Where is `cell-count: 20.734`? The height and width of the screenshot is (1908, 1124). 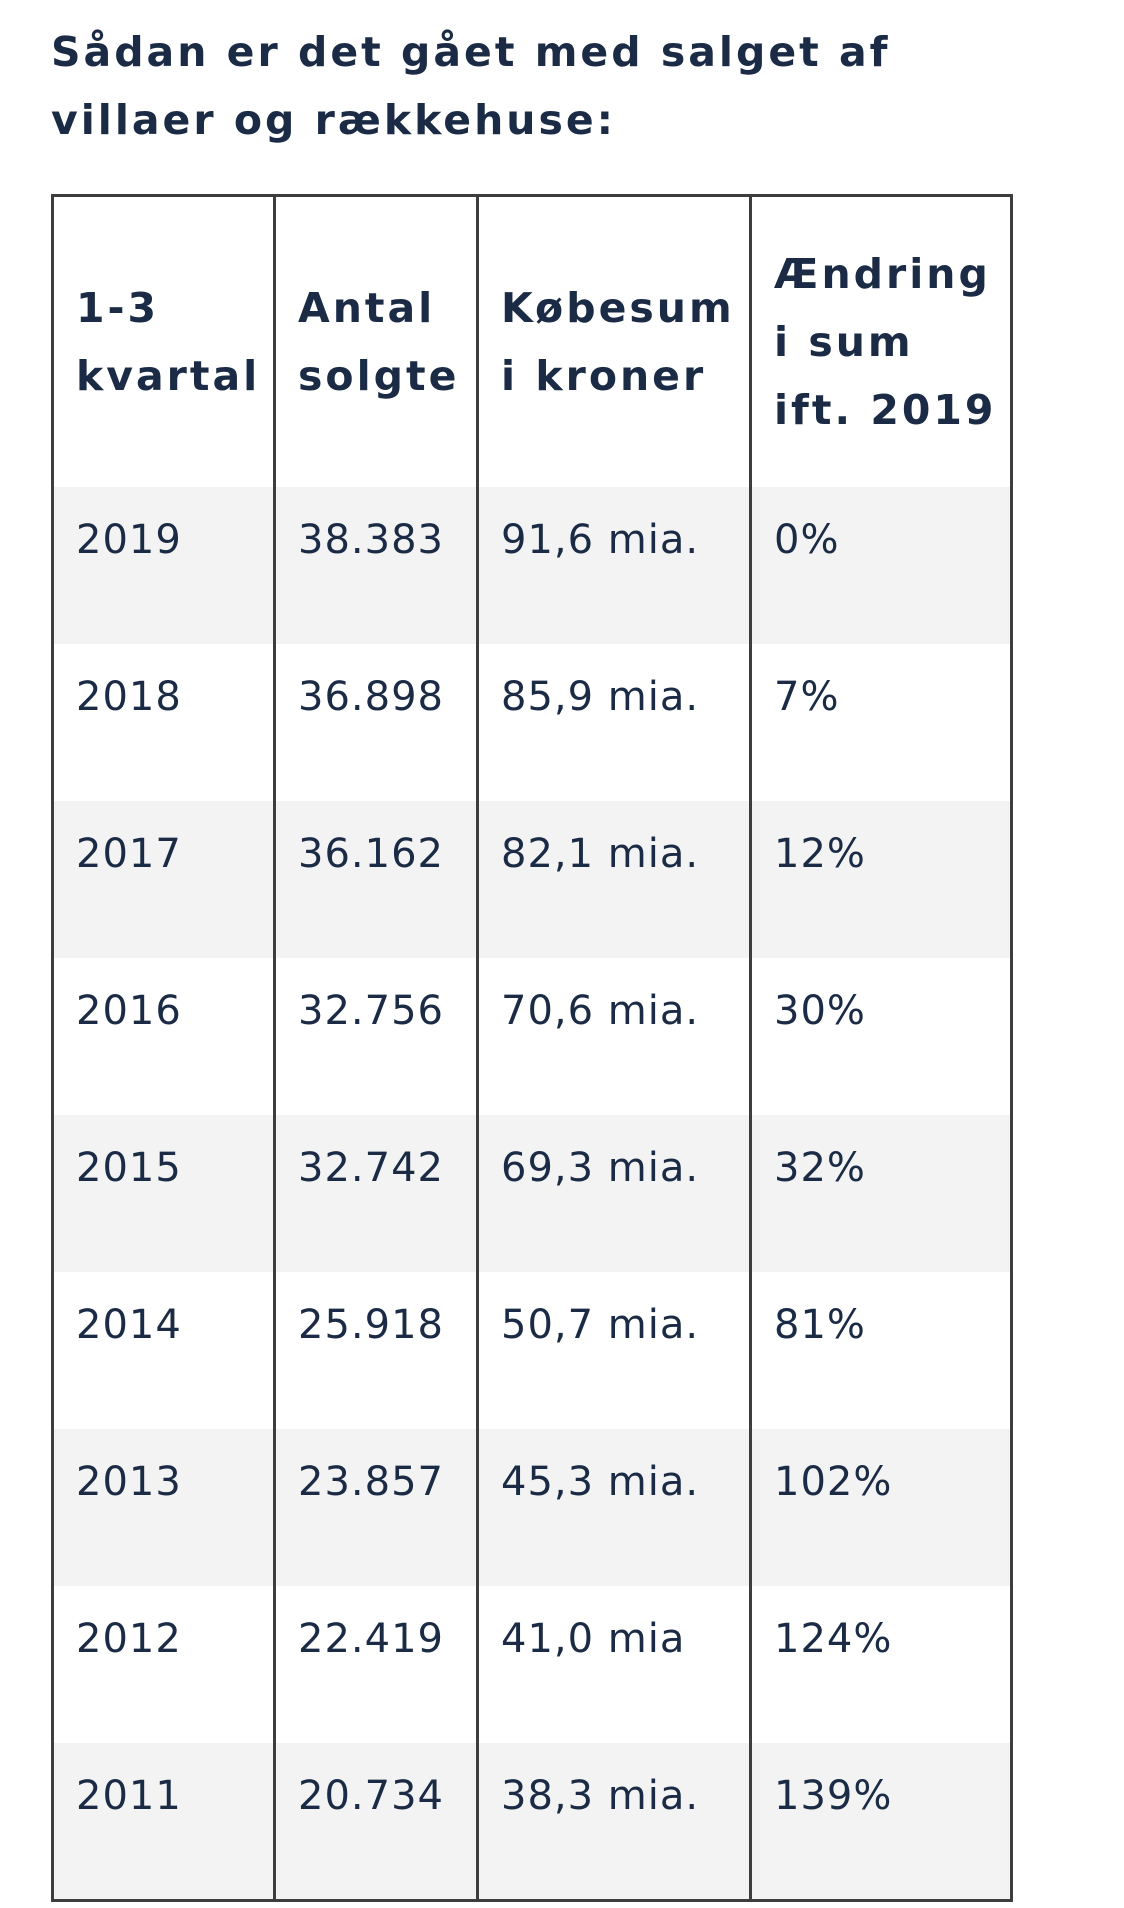
cell-count: 20.734 is located at coordinates (376, 1823).